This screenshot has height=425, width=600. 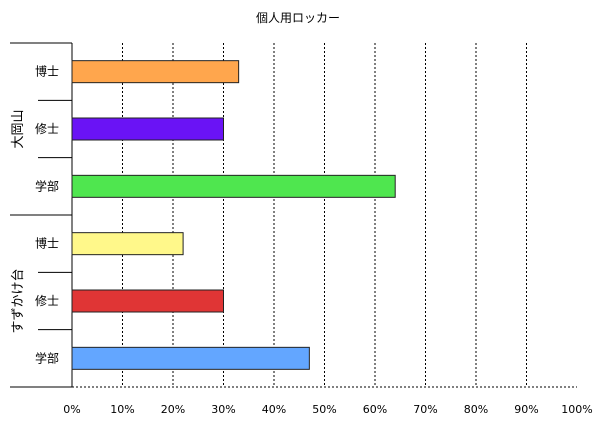 I want to click on x-tick-label: 100%, so click(x=576, y=409).